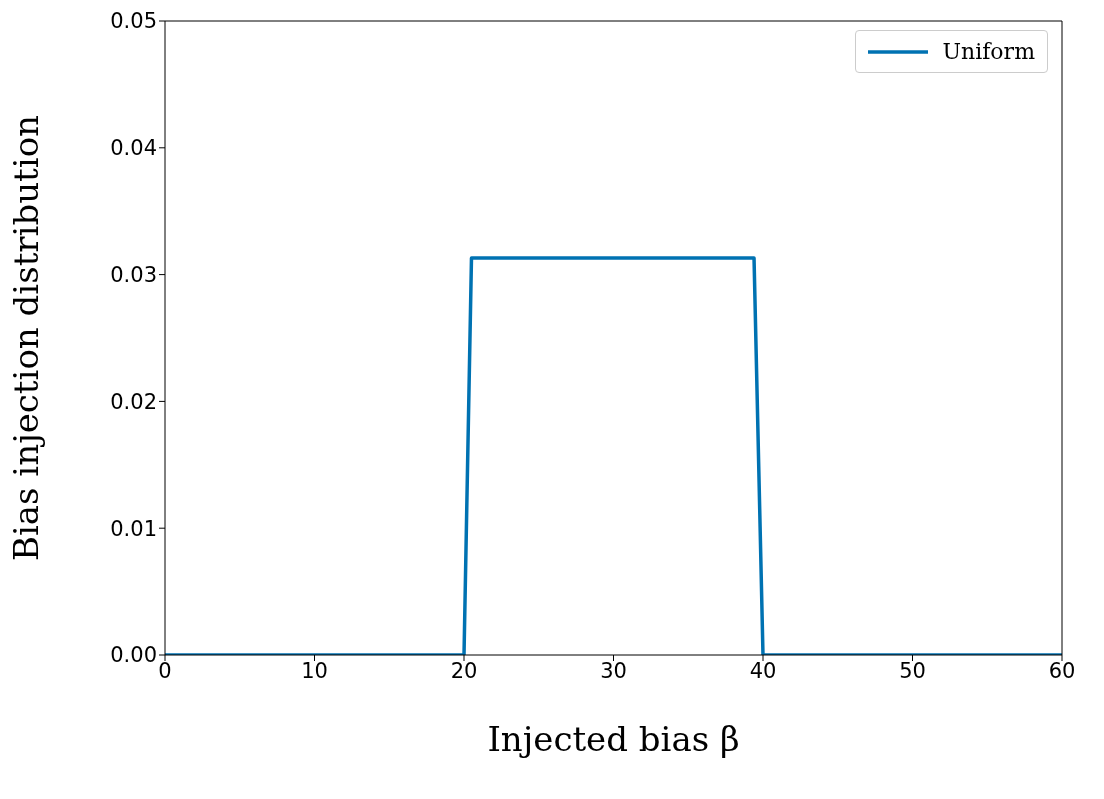 The height and width of the screenshot is (799, 1104). What do you see at coordinates (133, 401) in the screenshot?
I see `y-tick-label: 0.02` at bounding box center [133, 401].